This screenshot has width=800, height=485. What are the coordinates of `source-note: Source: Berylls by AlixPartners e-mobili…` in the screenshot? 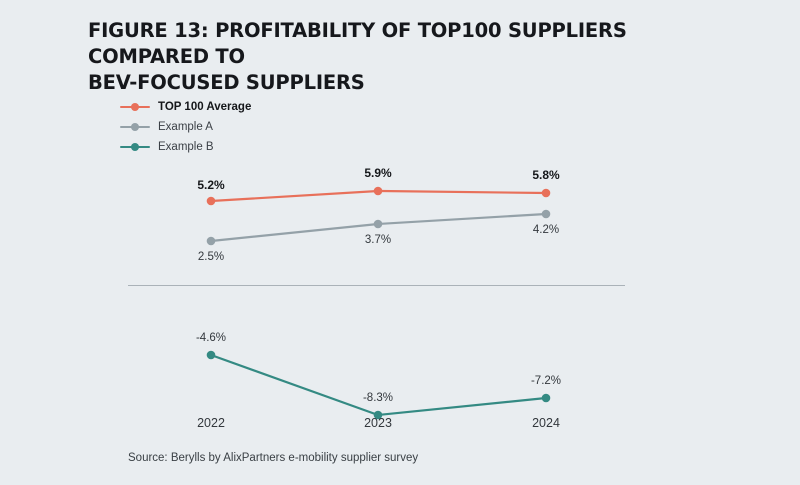 It's located at (273, 458).